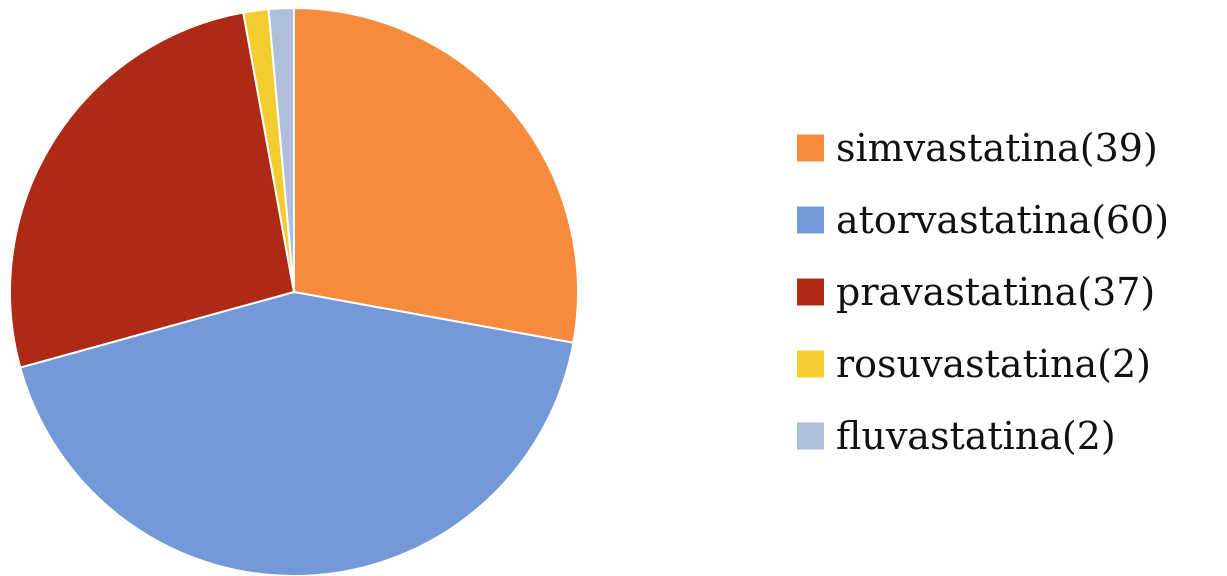 The width and height of the screenshot is (1227, 576). I want to click on legend-label: atorvastatina(60), so click(1002, 220).